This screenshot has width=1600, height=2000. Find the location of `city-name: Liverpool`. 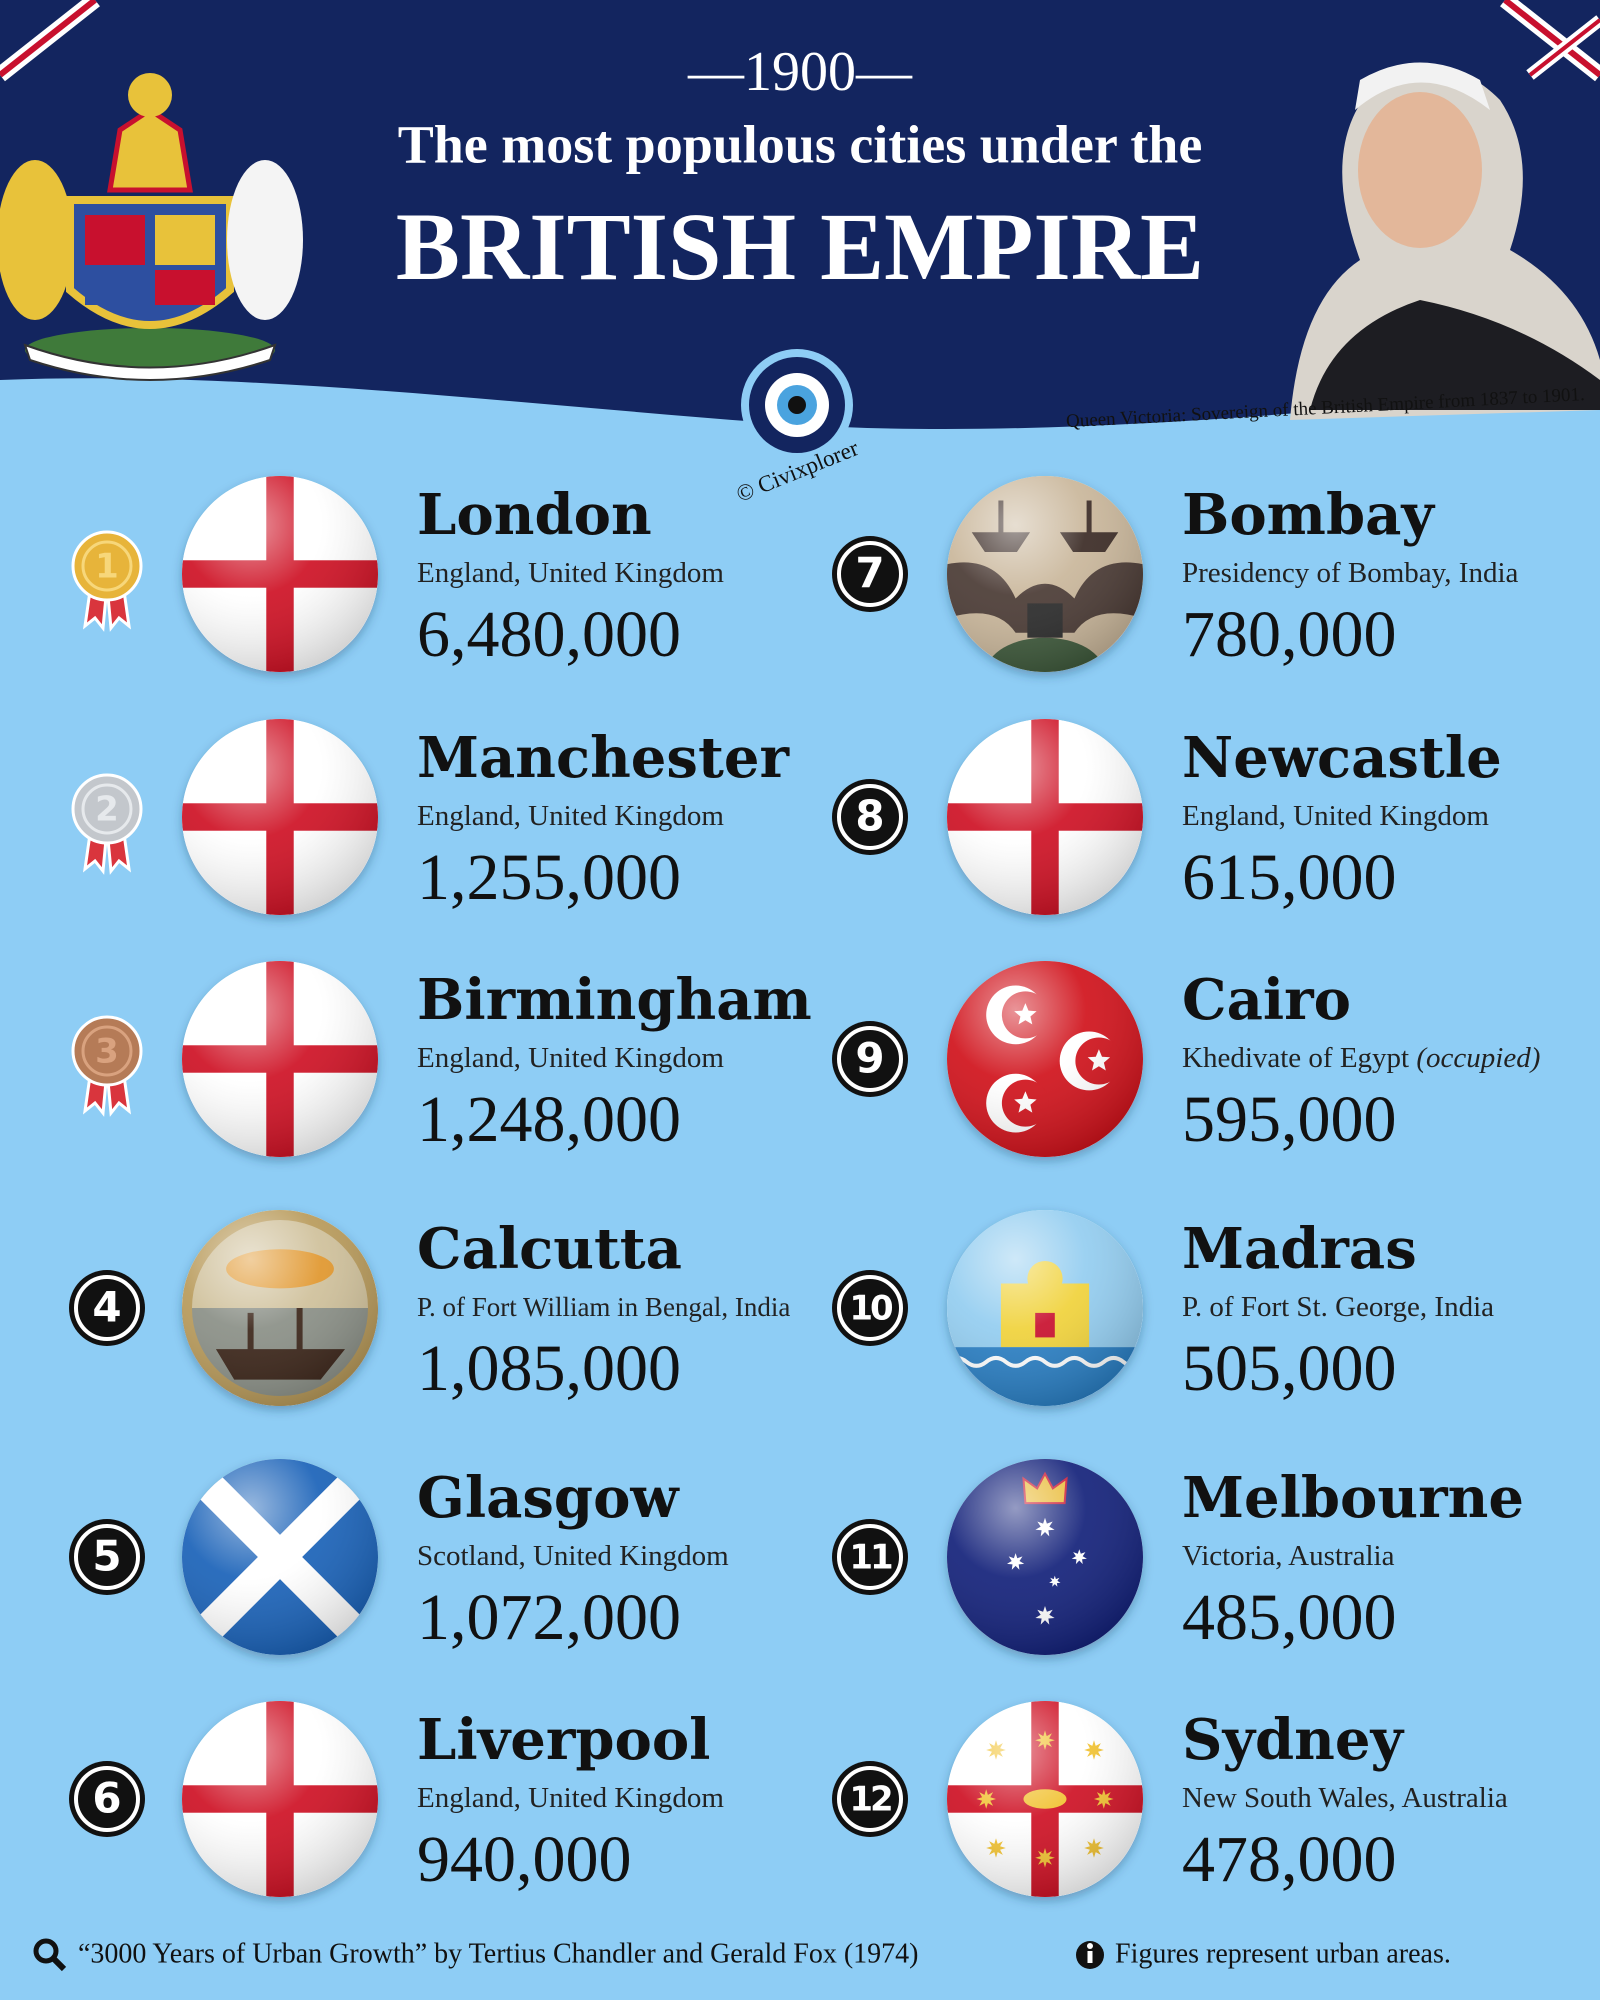

city-name: Liverpool is located at coordinates (563, 1740).